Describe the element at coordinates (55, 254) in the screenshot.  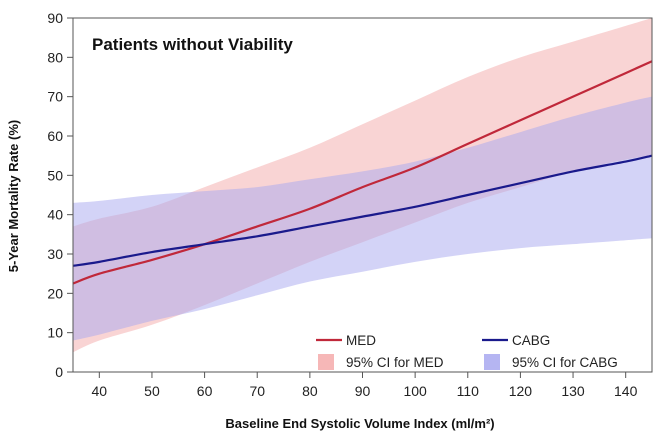
I see `y-tick-label: 30` at that location.